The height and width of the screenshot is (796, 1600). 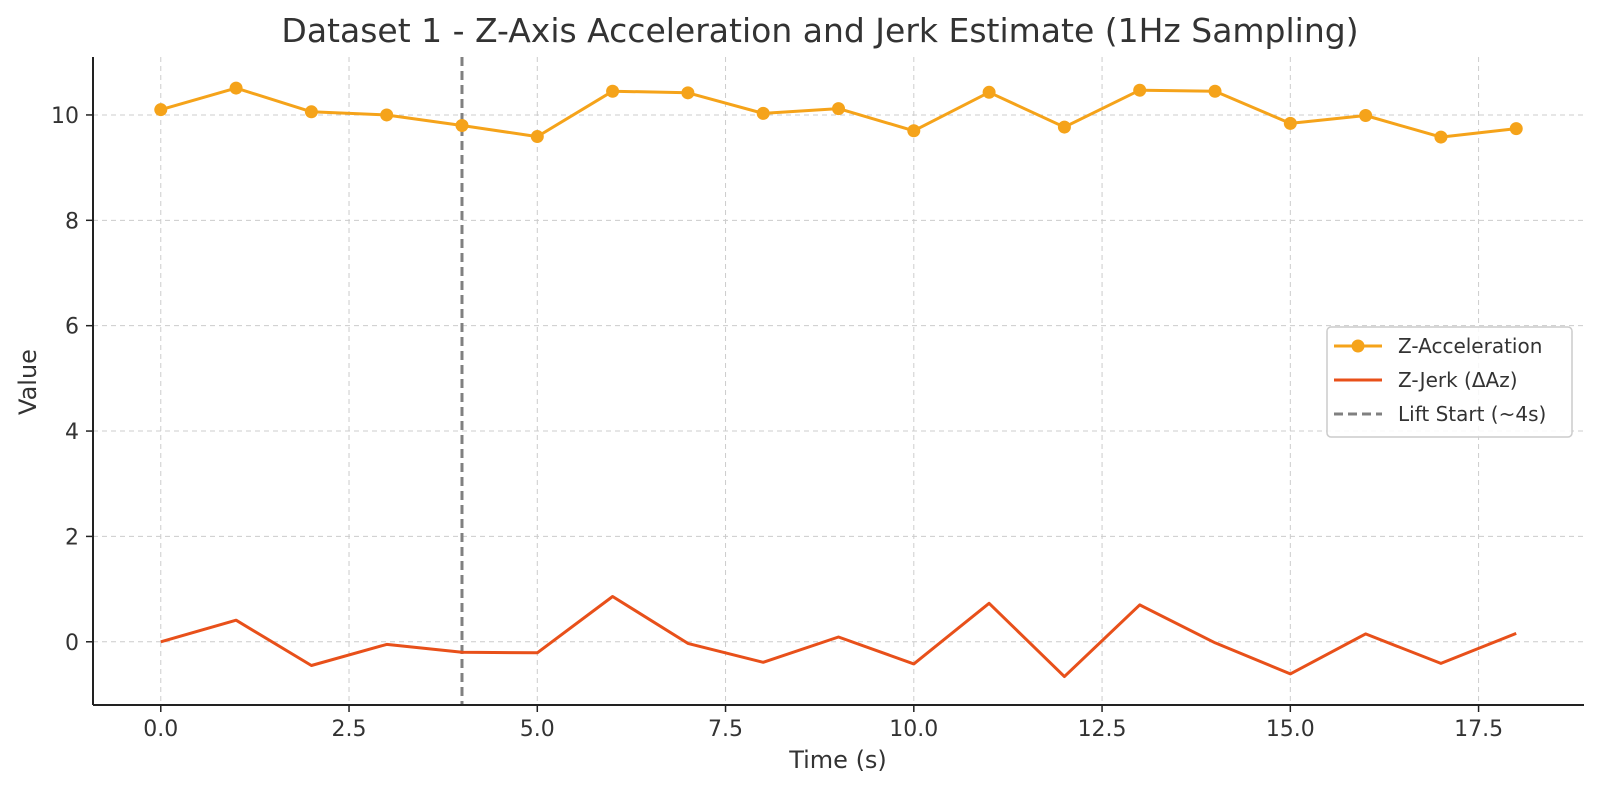 What do you see at coordinates (1478, 729) in the screenshot?
I see `x-tick-label: 17.5` at bounding box center [1478, 729].